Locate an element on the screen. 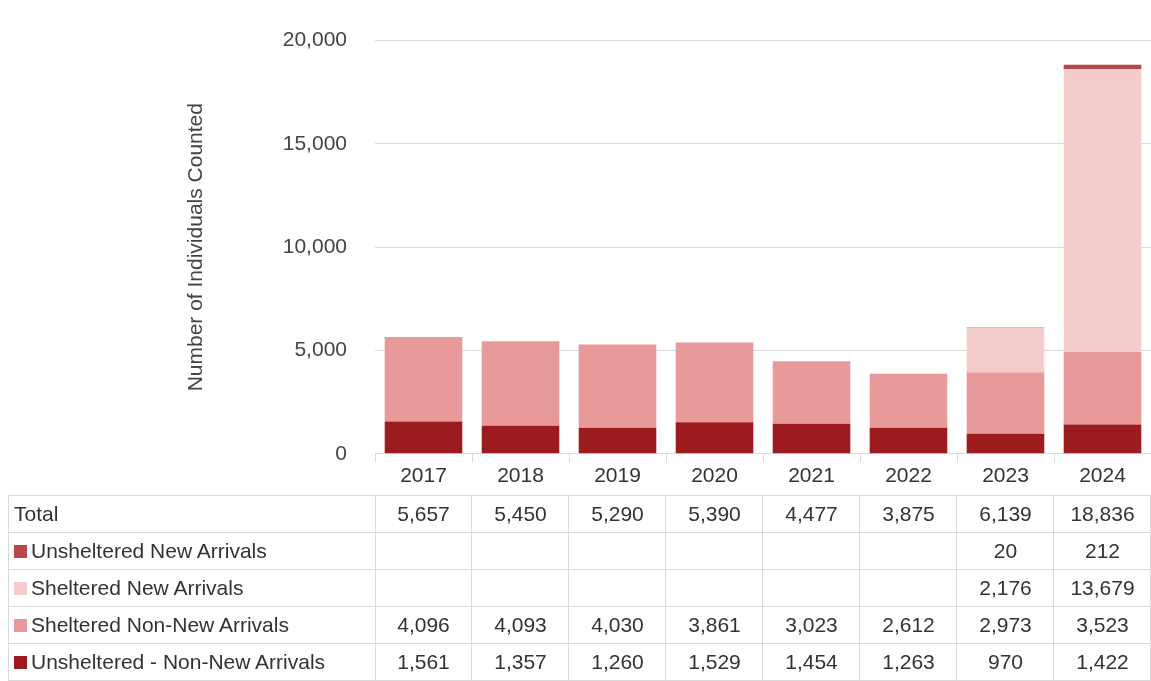 Image resolution: width=1151 pixels, height=681 pixels. data-label: 2,612 is located at coordinates (908, 624).